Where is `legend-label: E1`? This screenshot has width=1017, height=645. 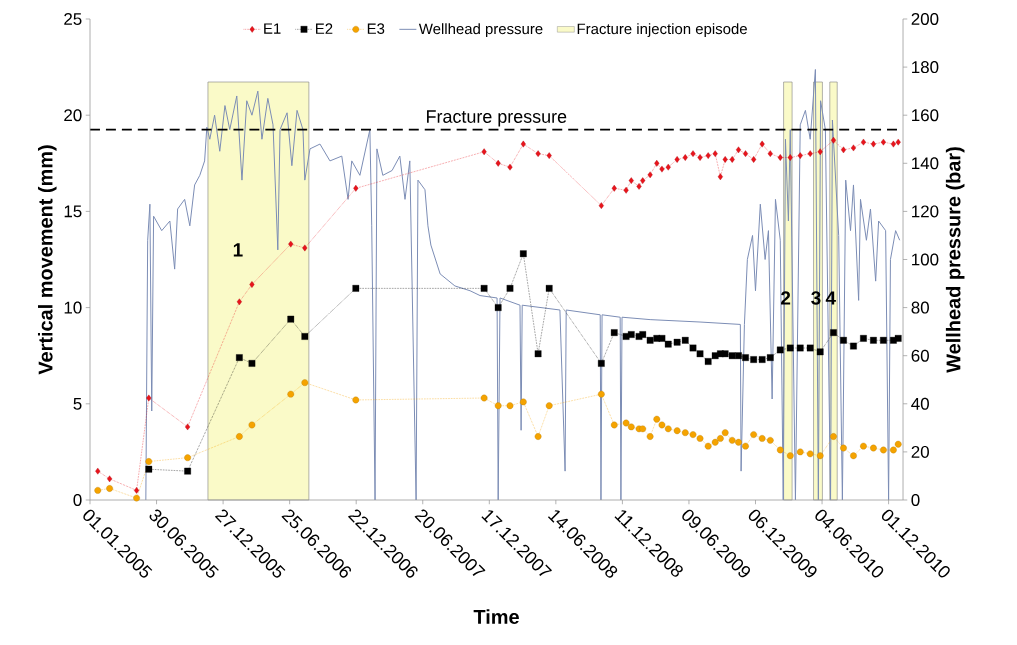
legend-label: E1 is located at coordinates (272, 28).